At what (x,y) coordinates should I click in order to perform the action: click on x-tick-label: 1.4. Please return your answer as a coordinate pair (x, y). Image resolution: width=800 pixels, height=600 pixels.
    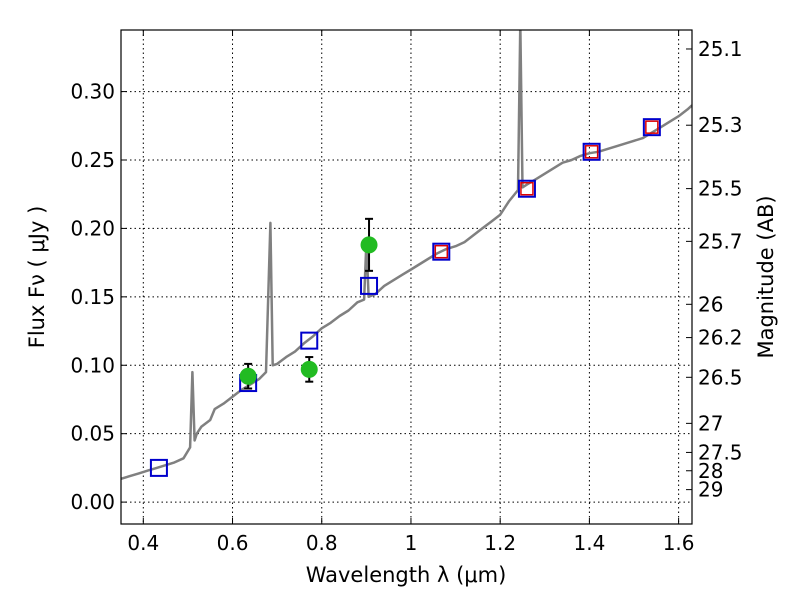
    Looking at the image, I should click on (589, 543).